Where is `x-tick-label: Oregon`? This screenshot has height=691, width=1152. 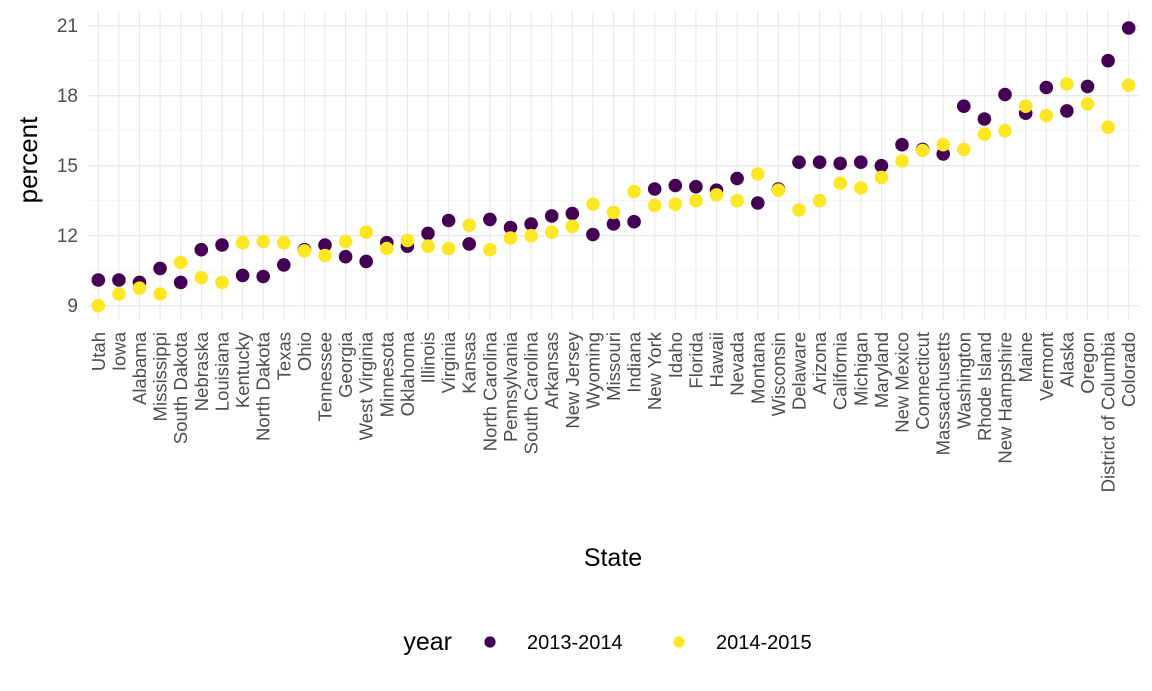
x-tick-label: Oregon is located at coordinates (1087, 363).